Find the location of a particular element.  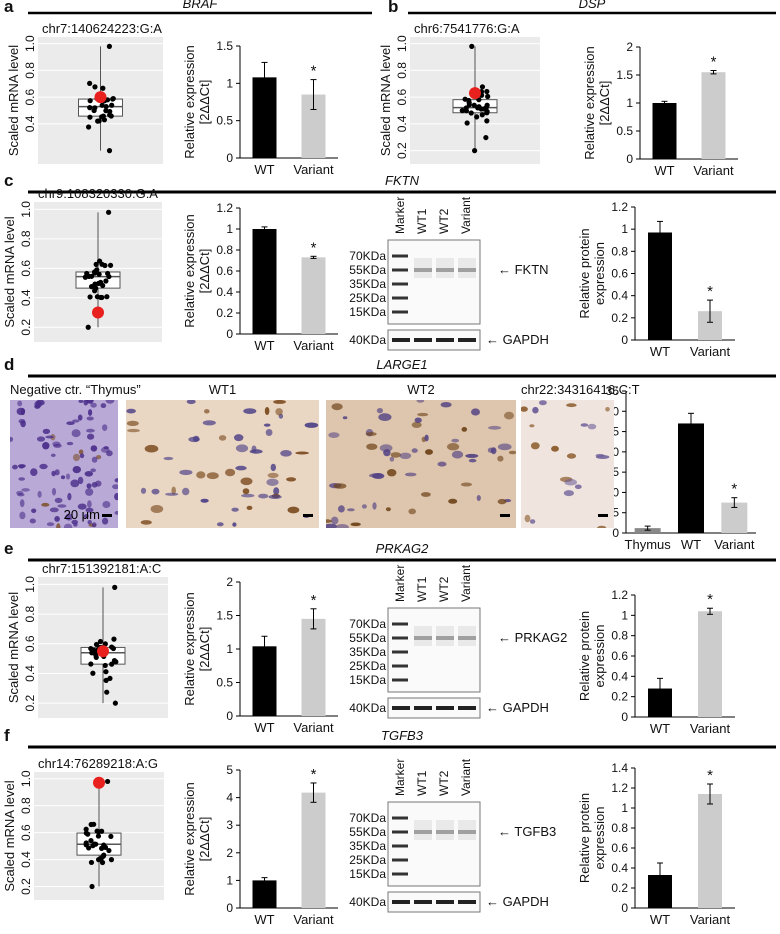

lane-label: Variant is located at coordinates (466, 777).